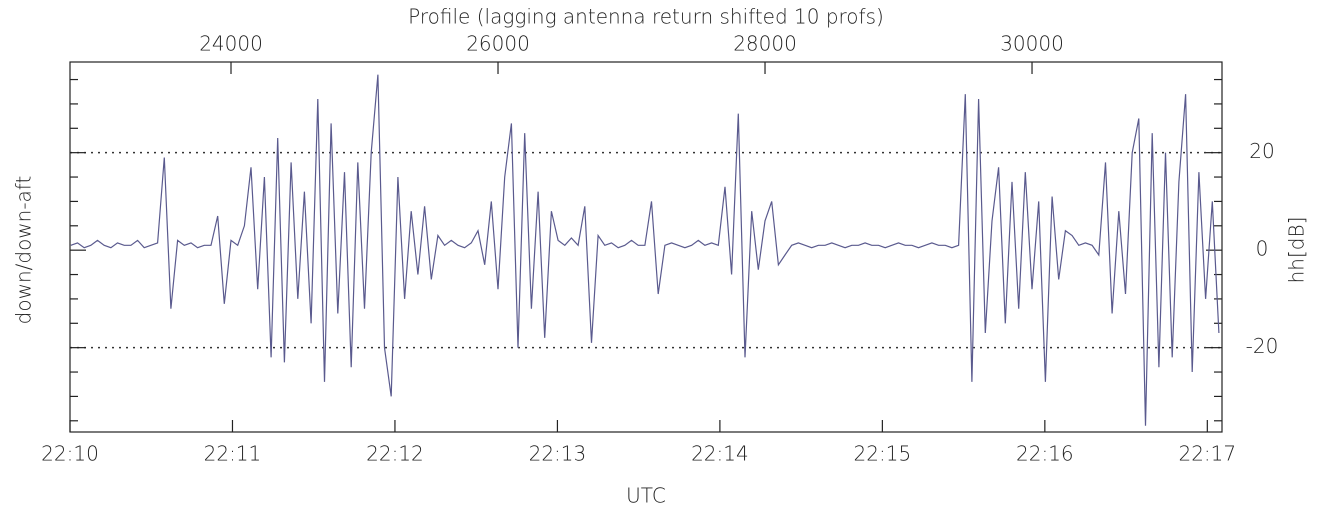 The image size is (1329, 514). Describe the element at coordinates (1045, 454) in the screenshot. I see `bottom-tick-label: 22:16` at that location.